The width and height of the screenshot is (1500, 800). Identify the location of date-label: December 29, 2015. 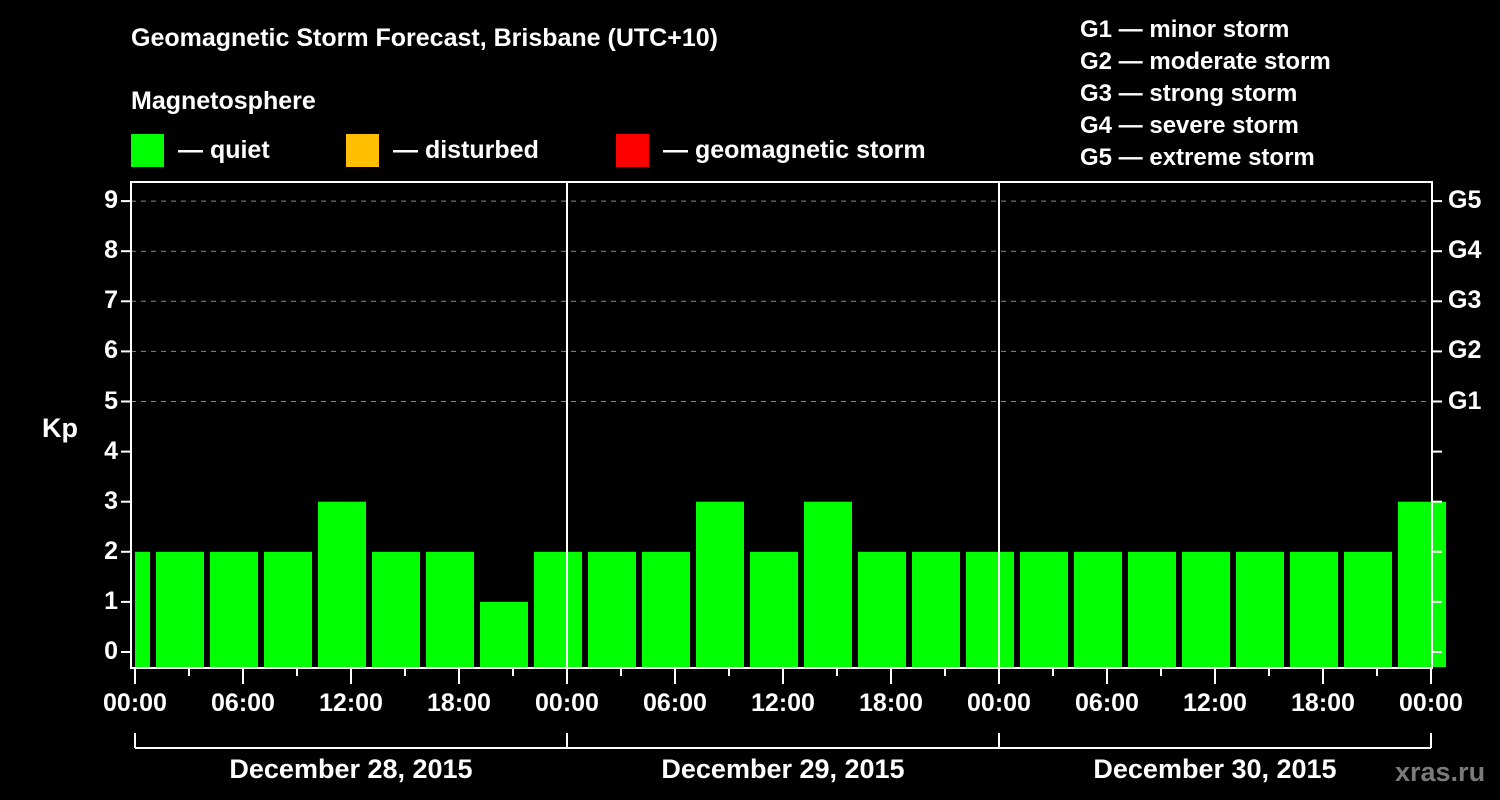
(783, 769).